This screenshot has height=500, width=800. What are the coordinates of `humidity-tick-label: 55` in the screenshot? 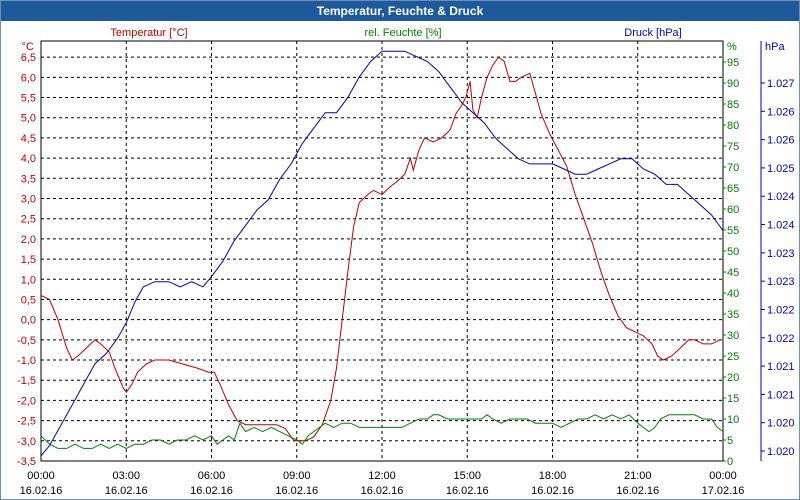 It's located at (733, 231).